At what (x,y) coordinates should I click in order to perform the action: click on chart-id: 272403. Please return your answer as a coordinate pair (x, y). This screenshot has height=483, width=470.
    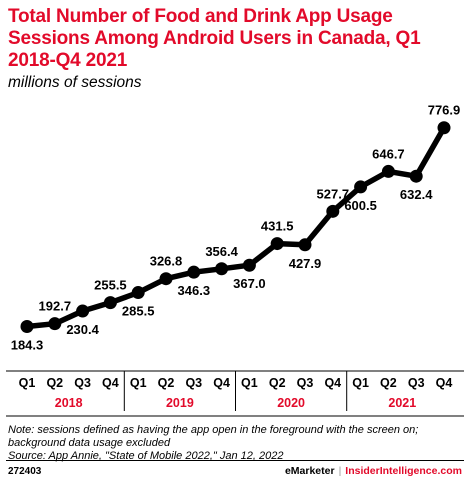
    Looking at the image, I should click on (25, 471).